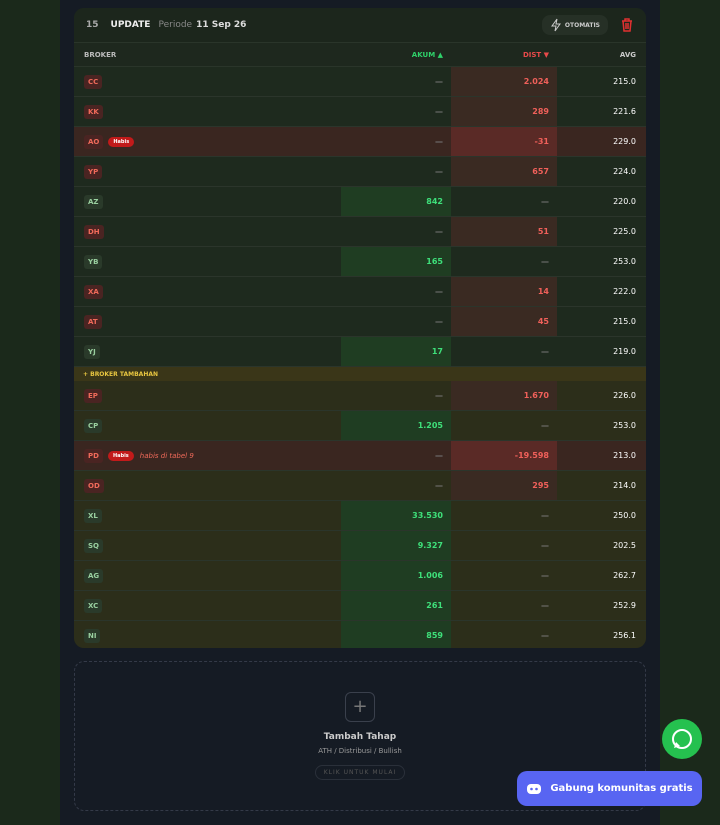  Describe the element at coordinates (627, 25) in the screenshot. I see `delete-button` at that location.